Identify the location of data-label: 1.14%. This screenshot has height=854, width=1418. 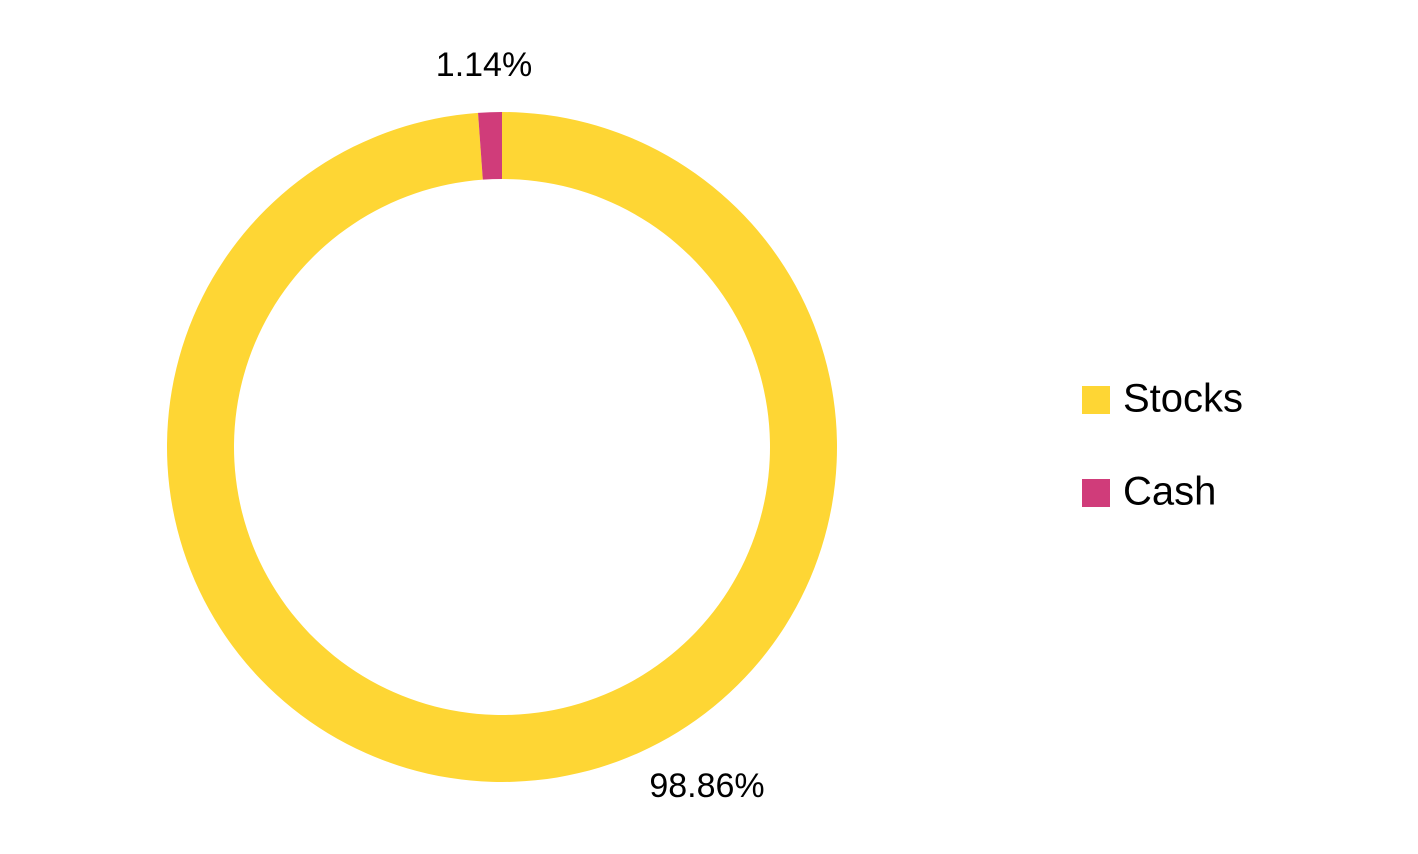
(484, 65).